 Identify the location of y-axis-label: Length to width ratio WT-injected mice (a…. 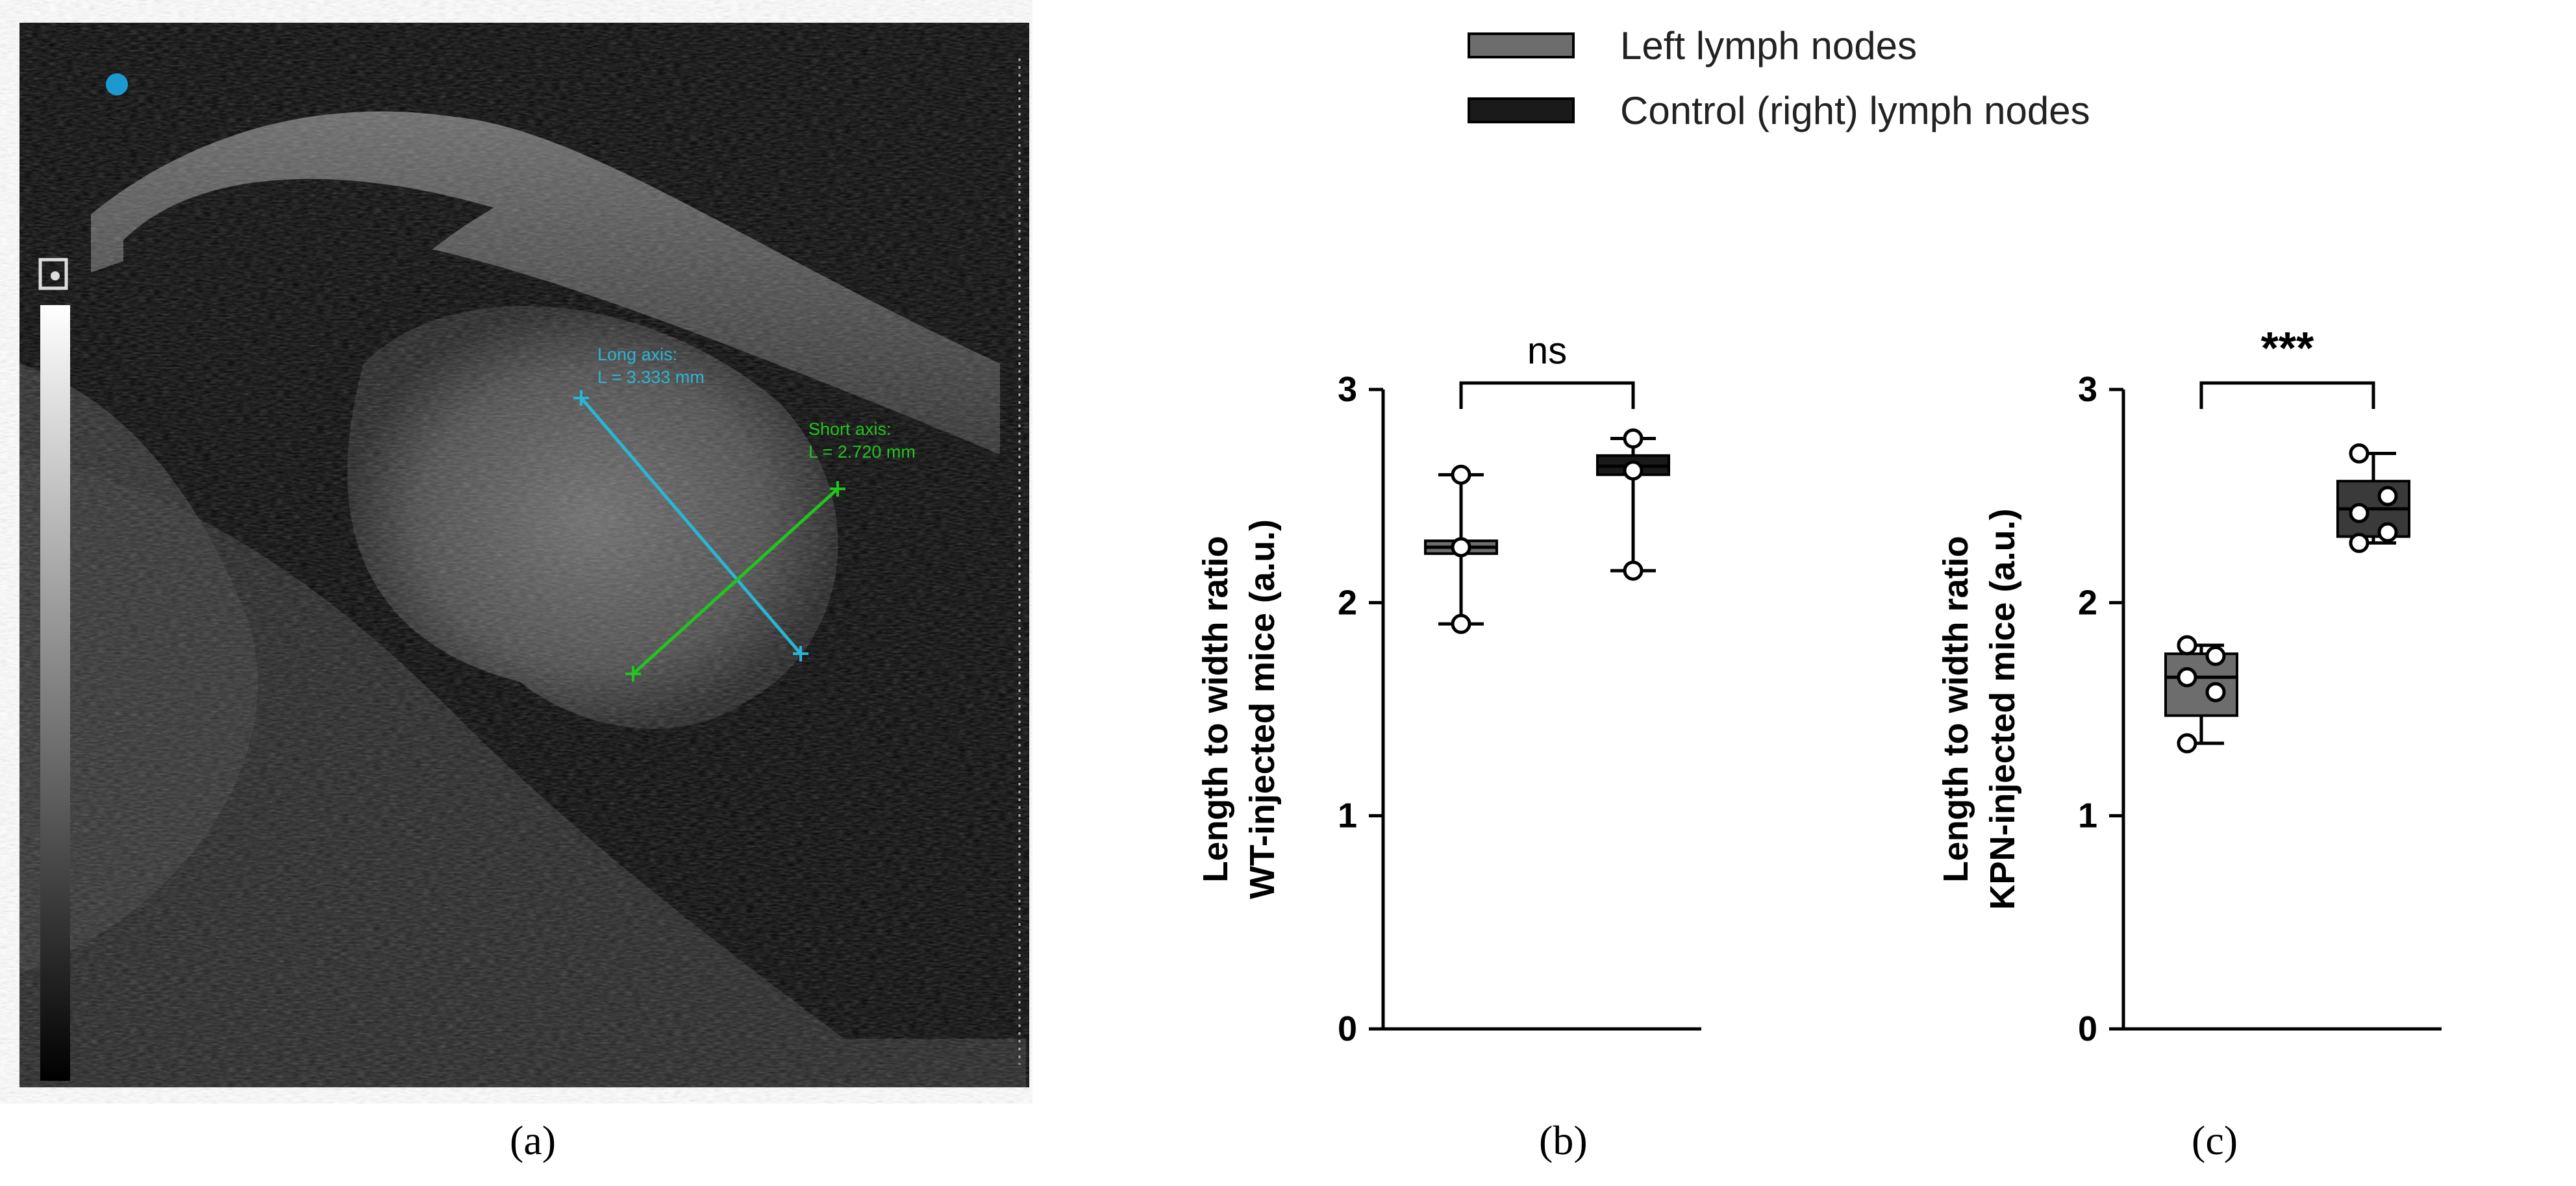
(1239, 709).